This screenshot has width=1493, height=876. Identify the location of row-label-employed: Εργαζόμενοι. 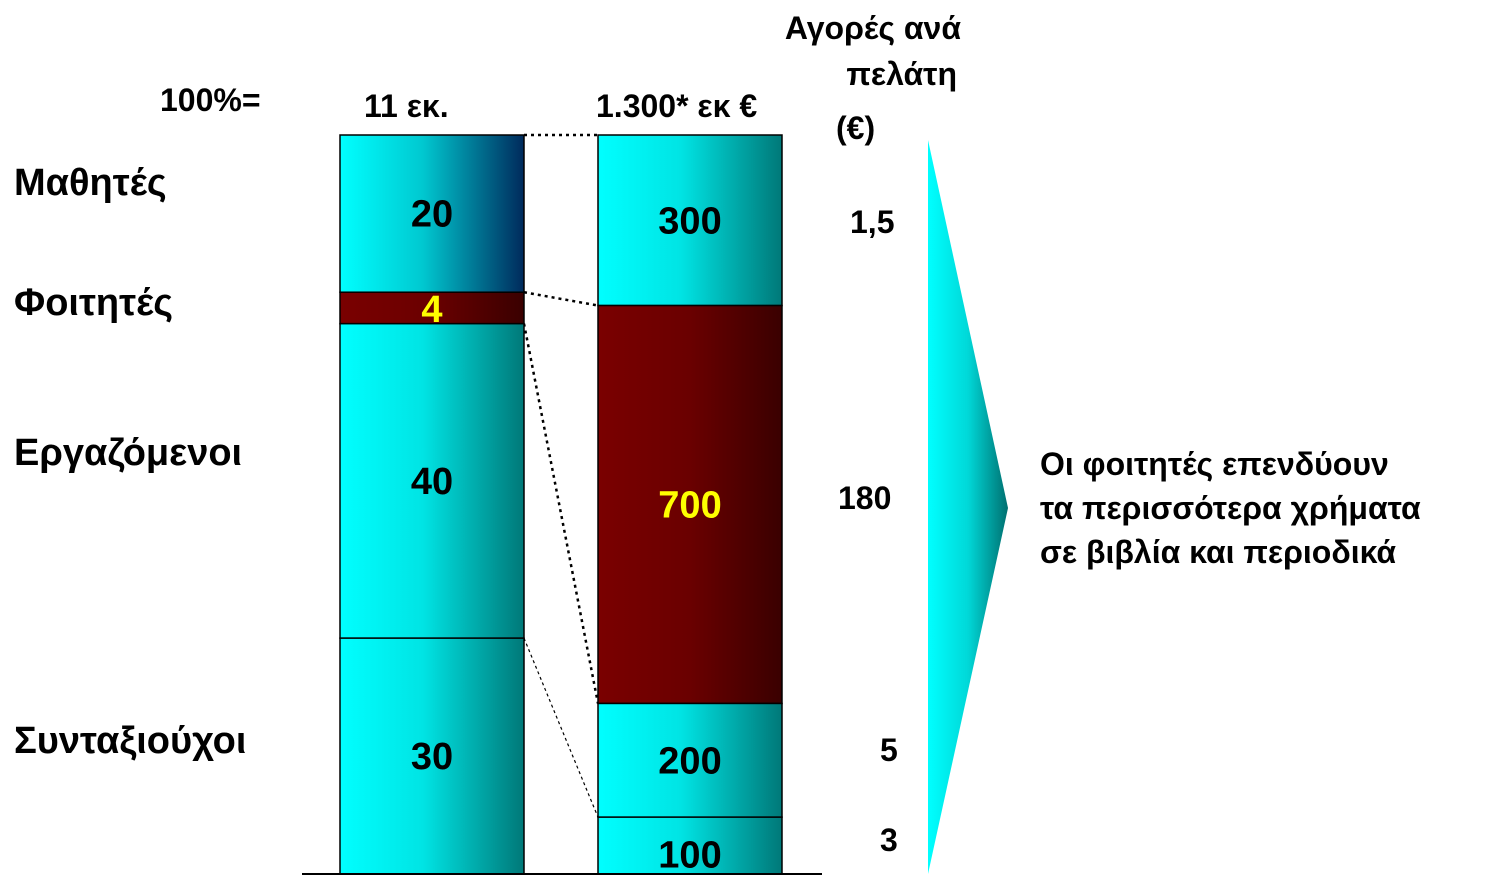
(128, 453).